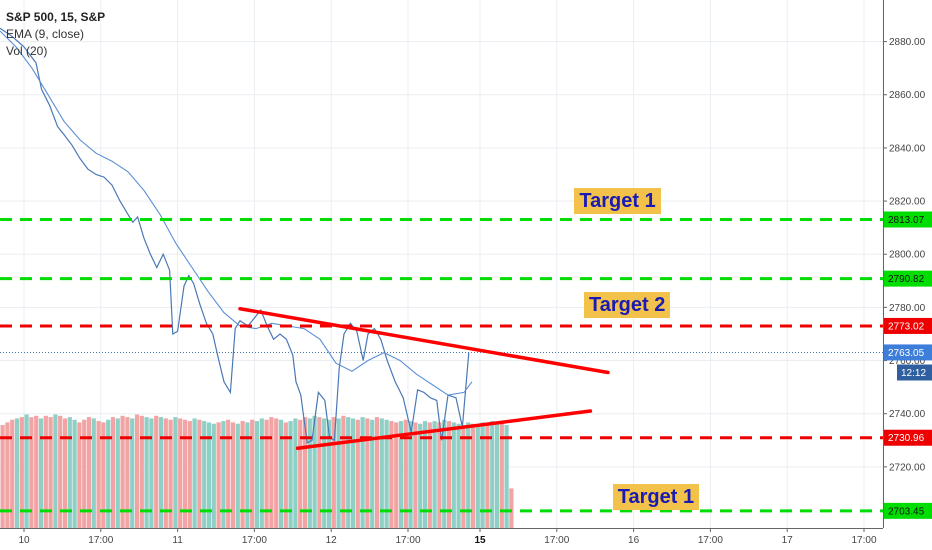 The image size is (932, 550). What do you see at coordinates (907, 202) in the screenshot?
I see `y-tick-label: 2820.00` at bounding box center [907, 202].